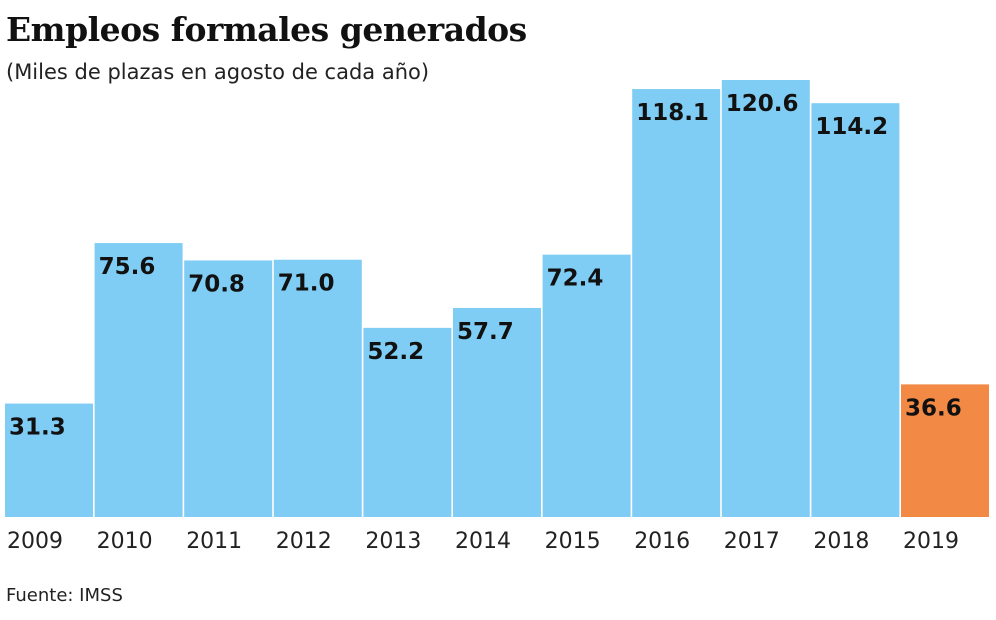 The height and width of the screenshot is (620, 996). What do you see at coordinates (138, 380) in the screenshot?
I see `bar-2010` at bounding box center [138, 380].